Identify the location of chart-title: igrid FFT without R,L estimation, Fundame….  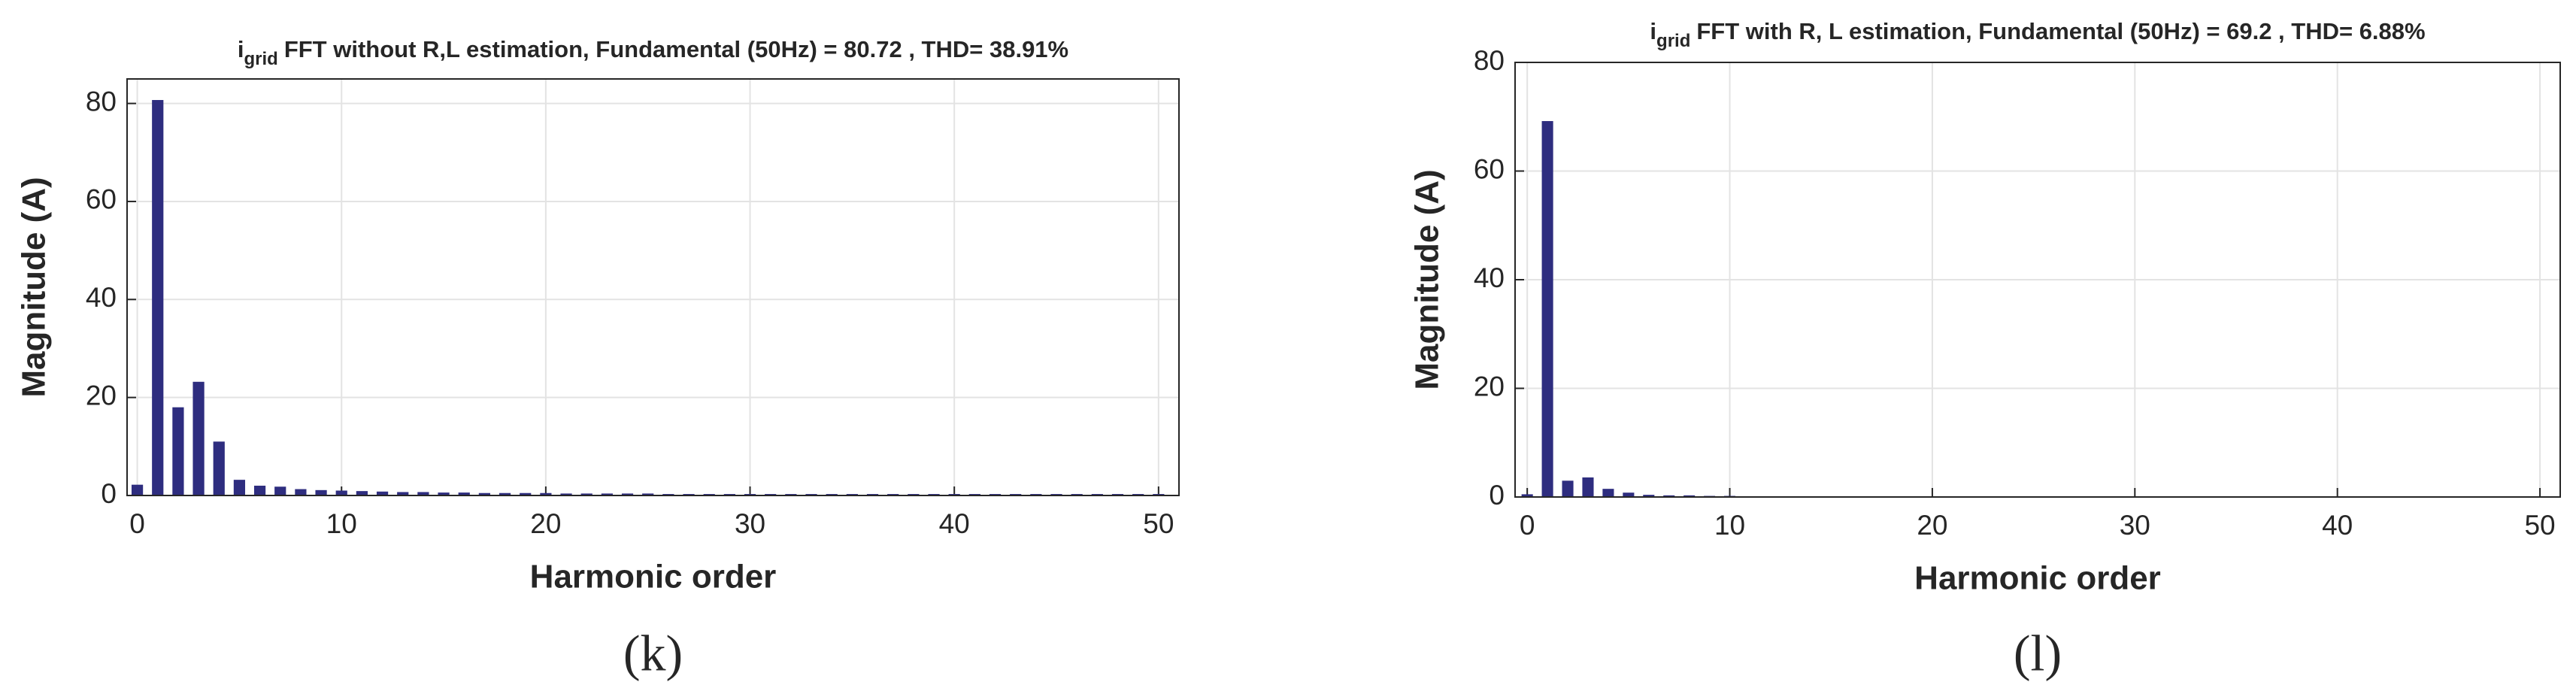
(653, 52).